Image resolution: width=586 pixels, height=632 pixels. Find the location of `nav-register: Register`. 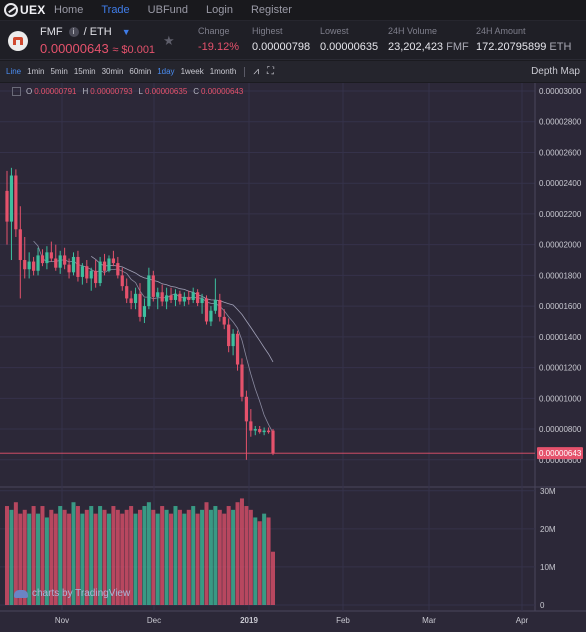

nav-register: Register is located at coordinates (271, 10).